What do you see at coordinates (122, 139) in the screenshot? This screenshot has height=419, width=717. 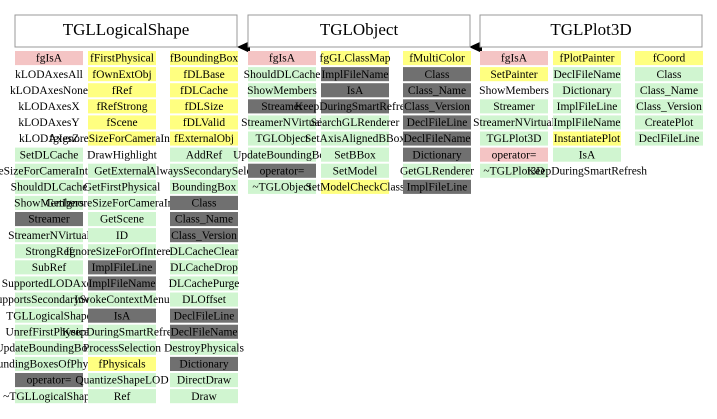 I see `member-label: fgIgnoreSizeForCameraInterest` at bounding box center [122, 139].